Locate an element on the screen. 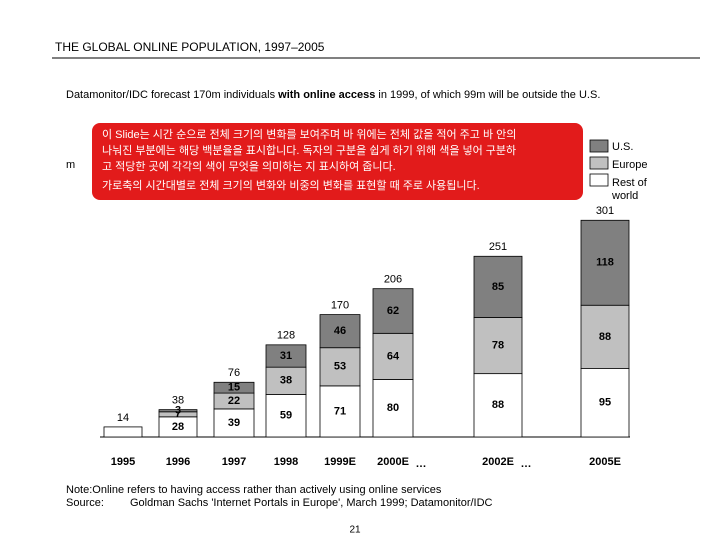 This screenshot has width=720, height=545. segment-label: 64 is located at coordinates (393, 356).